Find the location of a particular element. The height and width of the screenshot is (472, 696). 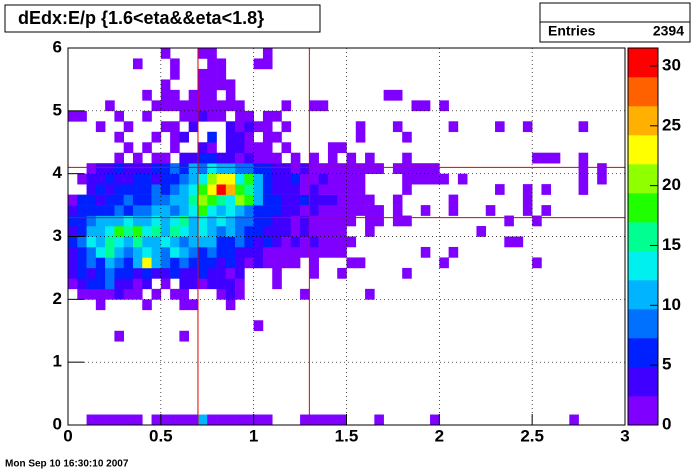

z-tick-label: 20 is located at coordinates (671, 184).